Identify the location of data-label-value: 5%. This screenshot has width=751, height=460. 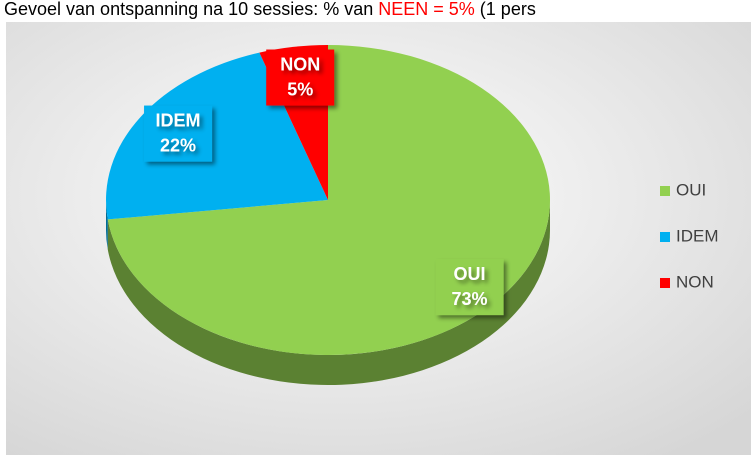
(300, 89).